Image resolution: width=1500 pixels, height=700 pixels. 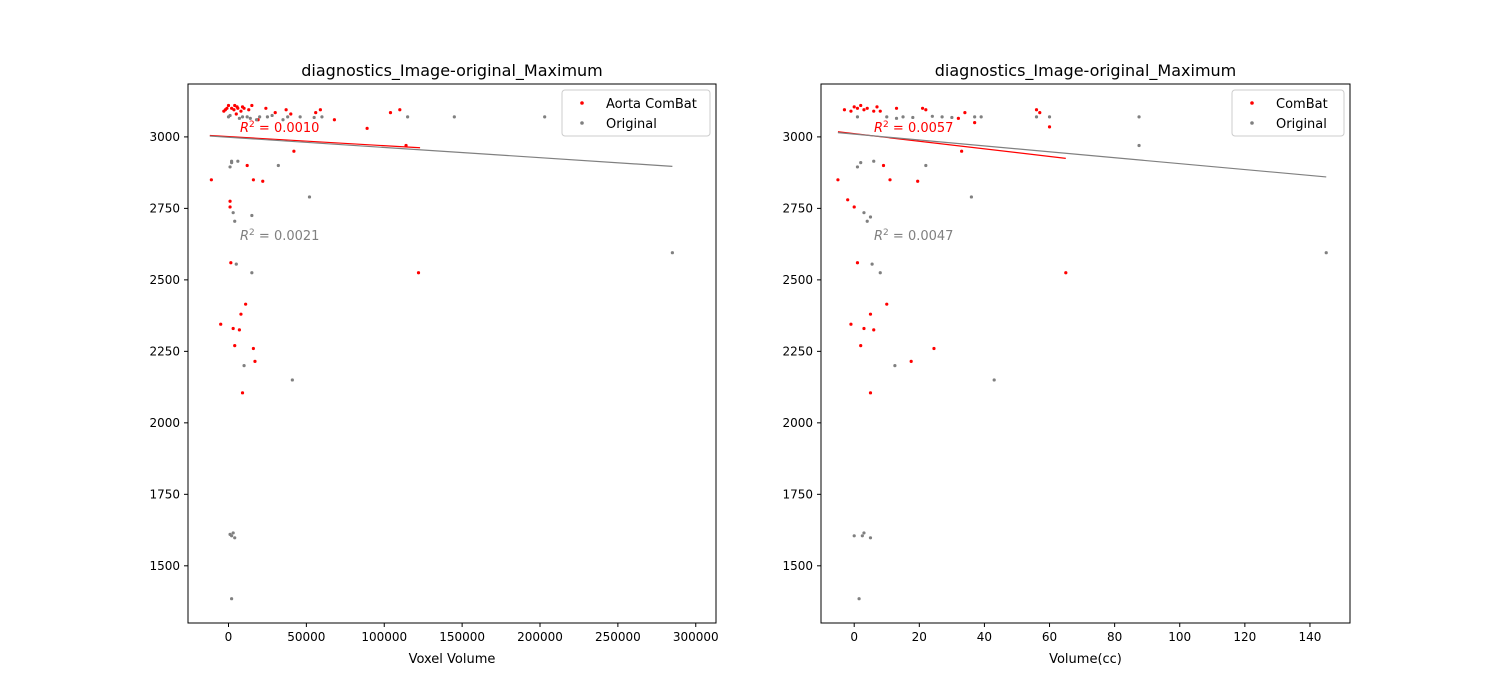 What do you see at coordinates (696, 637) in the screenshot?
I see `x-tick-label: 300000` at bounding box center [696, 637].